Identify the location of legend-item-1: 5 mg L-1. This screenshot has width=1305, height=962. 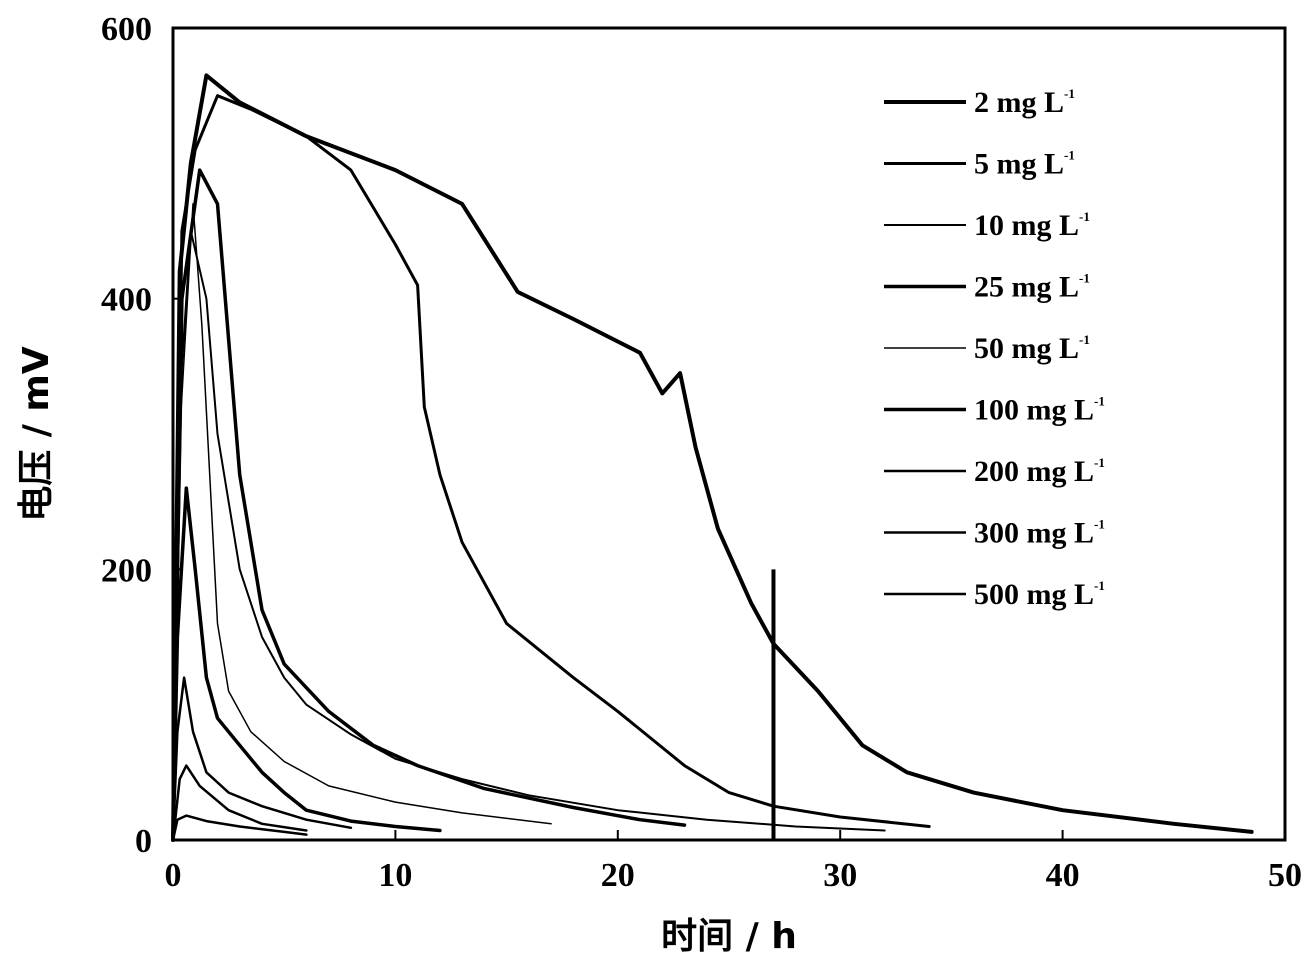
(979, 164).